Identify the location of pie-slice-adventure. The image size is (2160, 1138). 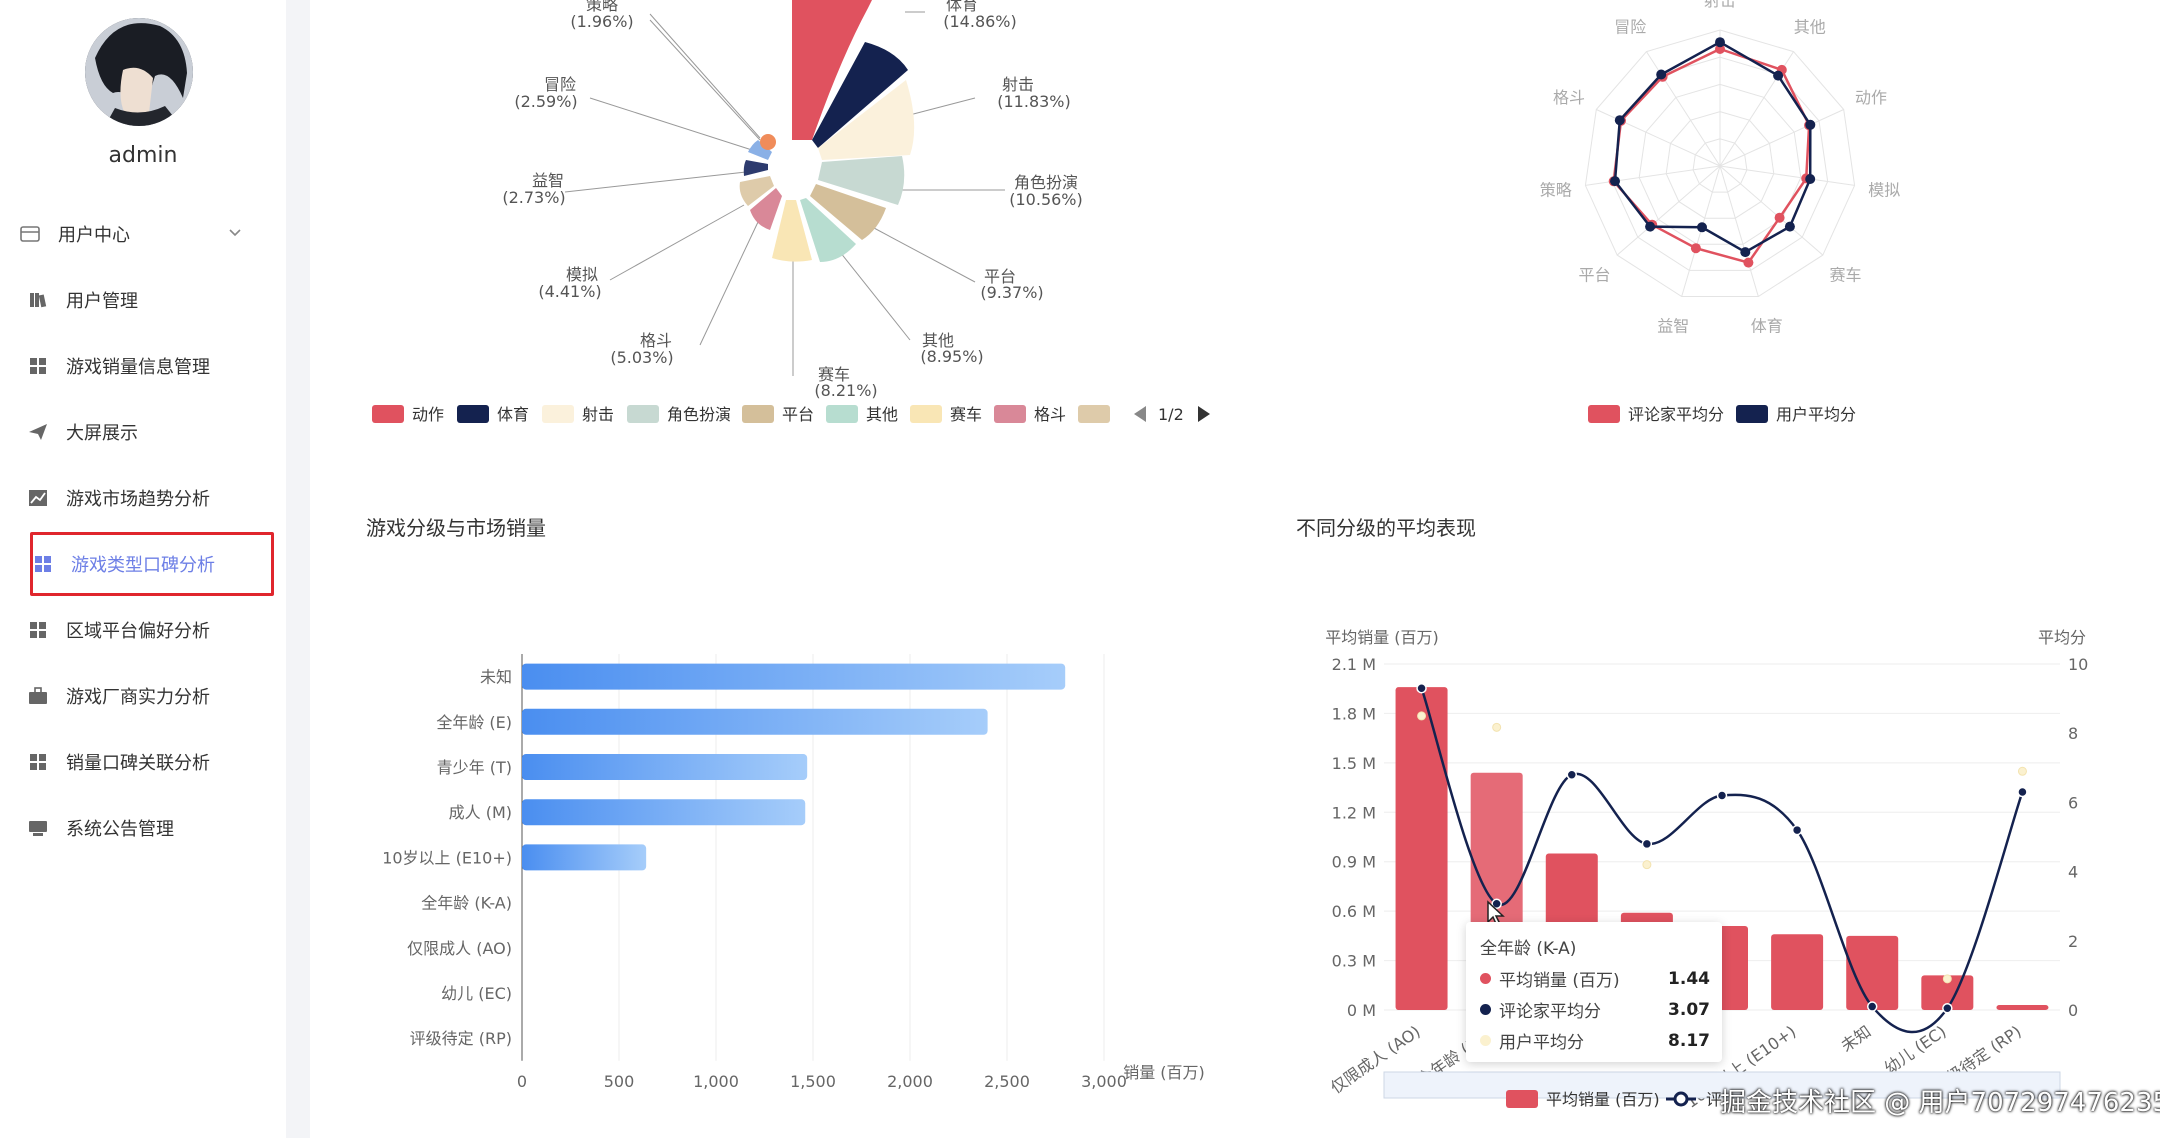
(760, 150).